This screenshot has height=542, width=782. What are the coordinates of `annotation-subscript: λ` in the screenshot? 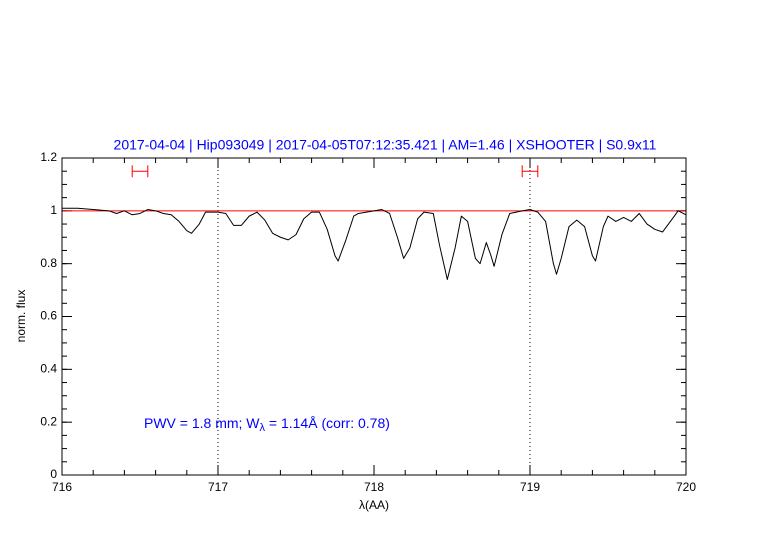 It's located at (263, 428).